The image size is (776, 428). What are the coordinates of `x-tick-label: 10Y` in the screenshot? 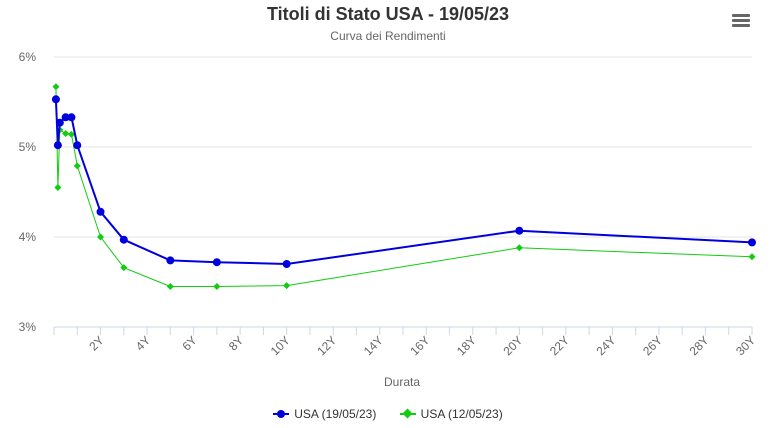 It's located at (280, 345).